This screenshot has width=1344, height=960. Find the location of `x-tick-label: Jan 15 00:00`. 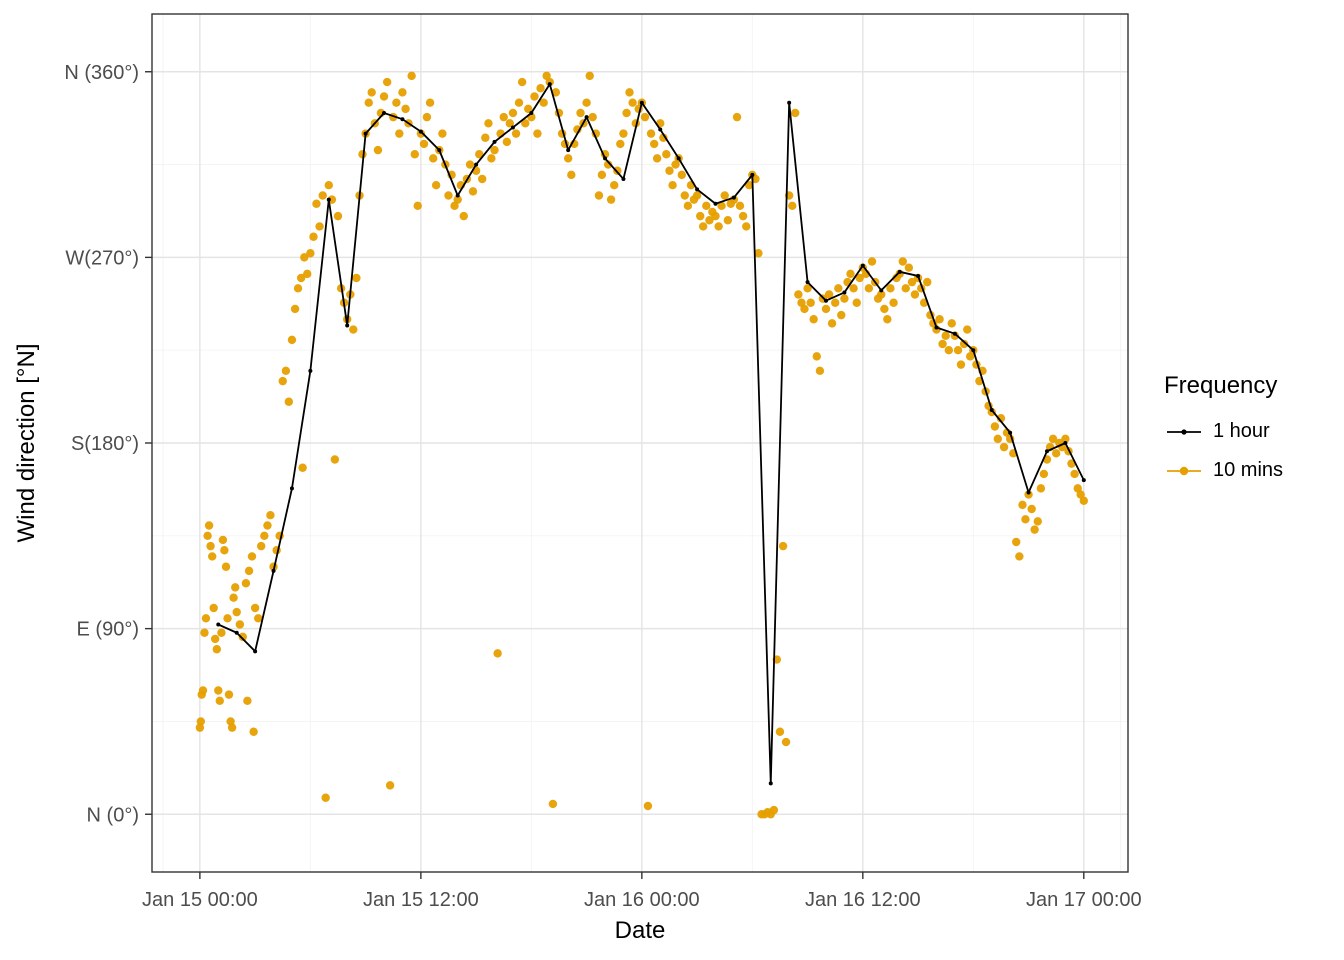

x-tick-label: Jan 15 00:00 is located at coordinates (200, 900).